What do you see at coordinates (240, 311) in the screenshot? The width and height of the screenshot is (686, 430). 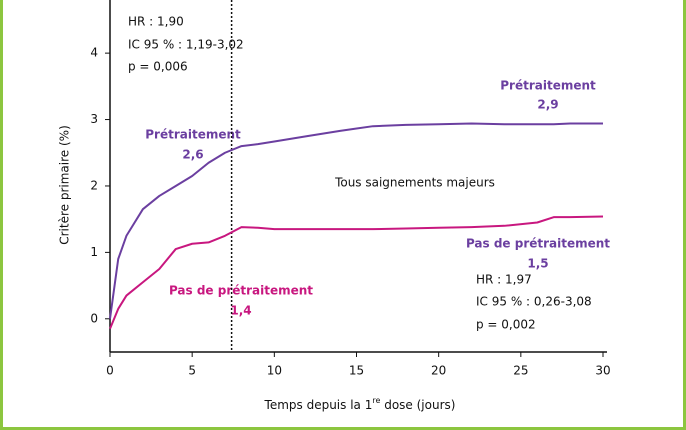 I see `annotation: 1,4` at bounding box center [240, 311].